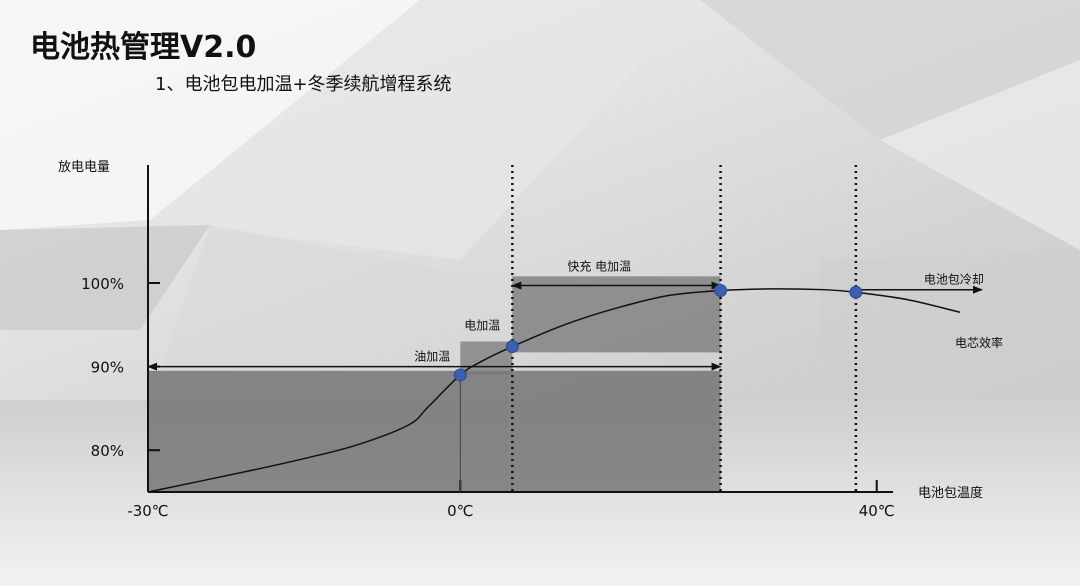 This screenshot has width=1080, height=586. What do you see at coordinates (147, 511) in the screenshot?
I see `x-tick-label: -30℃` at bounding box center [147, 511].